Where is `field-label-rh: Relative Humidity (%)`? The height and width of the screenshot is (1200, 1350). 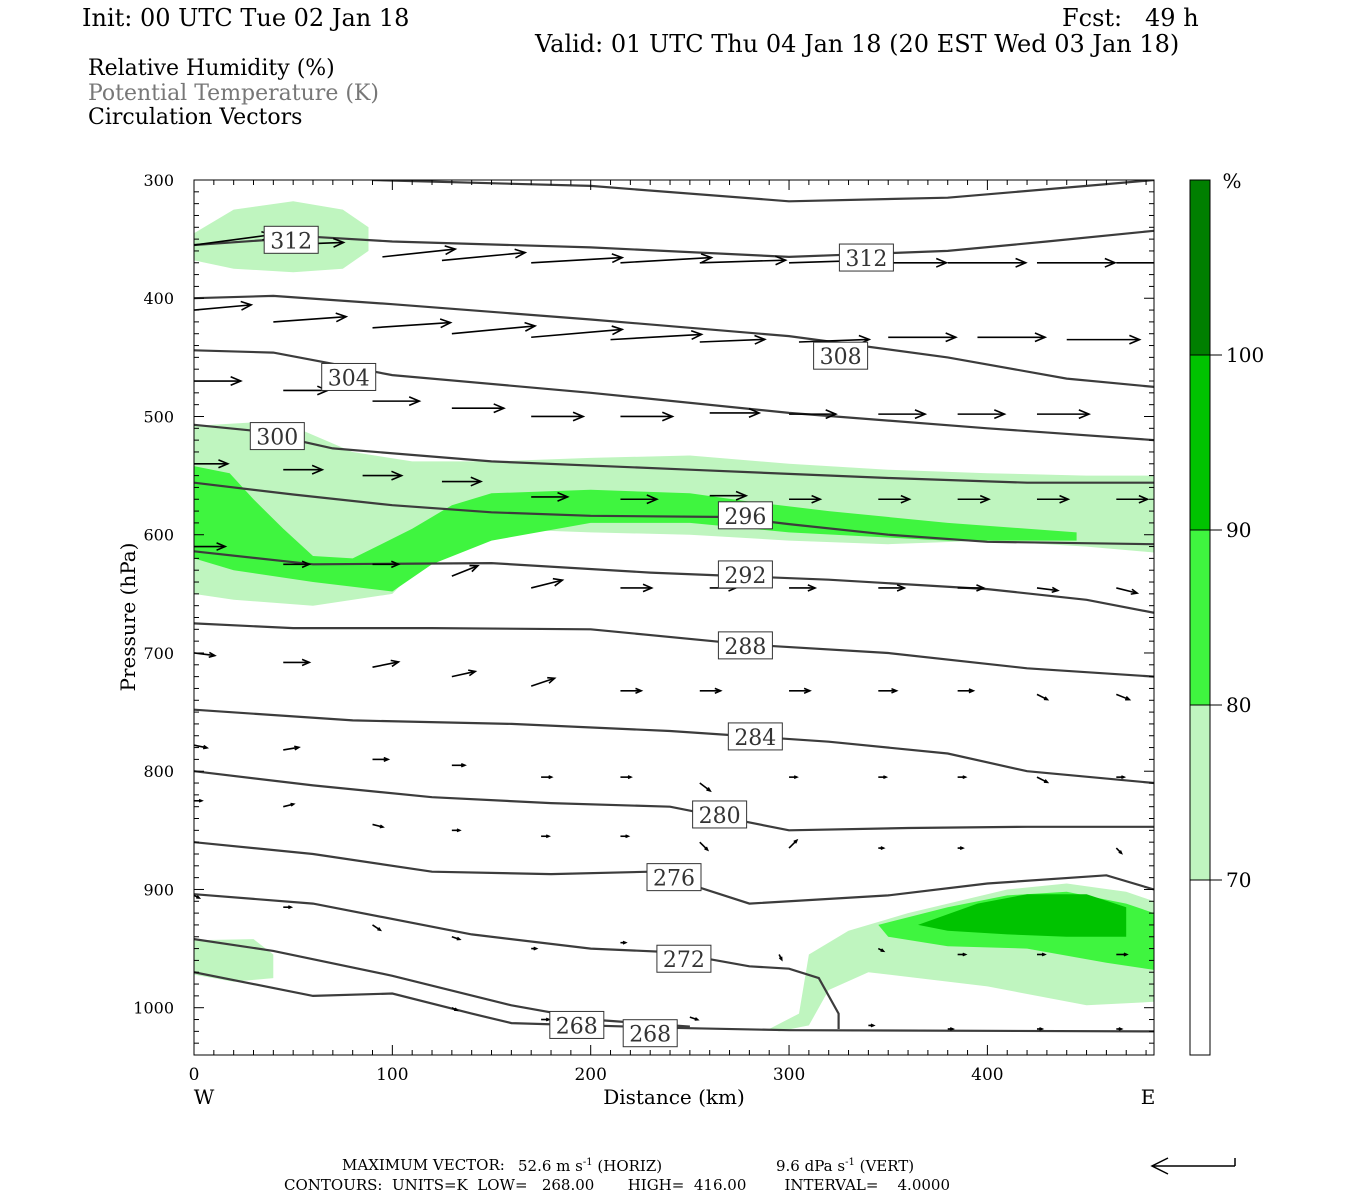 field-label-rh: Relative Humidity (%) is located at coordinates (211, 68).